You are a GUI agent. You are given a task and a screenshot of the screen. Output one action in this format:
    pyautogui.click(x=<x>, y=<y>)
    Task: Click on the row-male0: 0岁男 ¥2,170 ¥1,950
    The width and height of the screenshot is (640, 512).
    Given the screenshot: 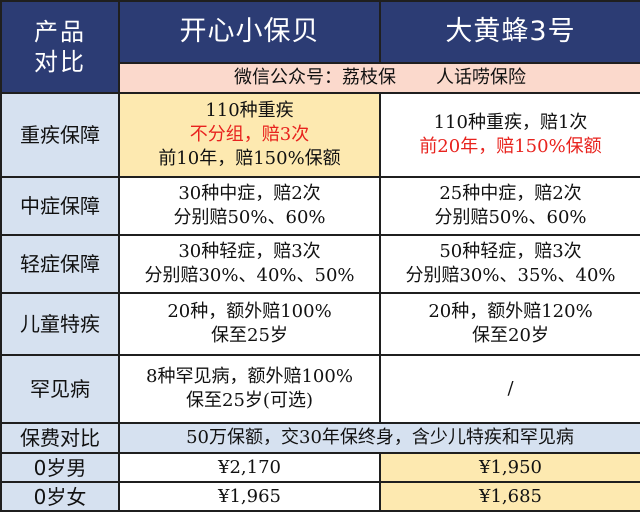 What is the action you would take?
    pyautogui.click(x=320, y=467)
    